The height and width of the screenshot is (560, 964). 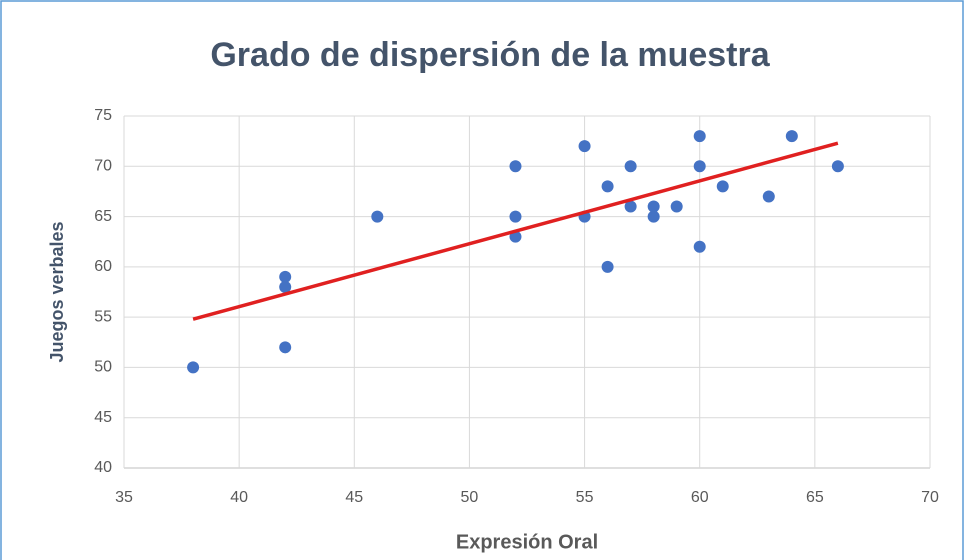 What do you see at coordinates (103, 316) in the screenshot?
I see `y-tick-label: 55` at bounding box center [103, 316].